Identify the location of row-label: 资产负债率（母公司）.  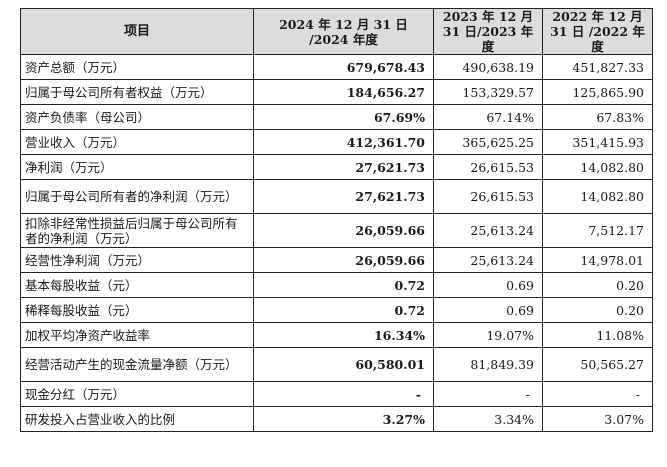
(137, 117).